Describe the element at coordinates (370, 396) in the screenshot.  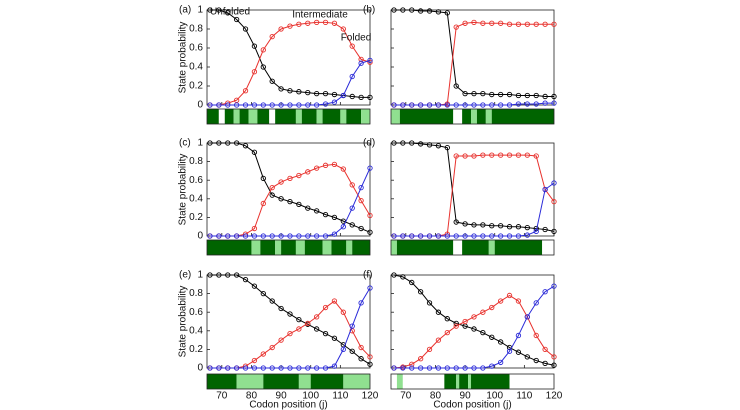
I see `x-tick-label: 120` at that location.